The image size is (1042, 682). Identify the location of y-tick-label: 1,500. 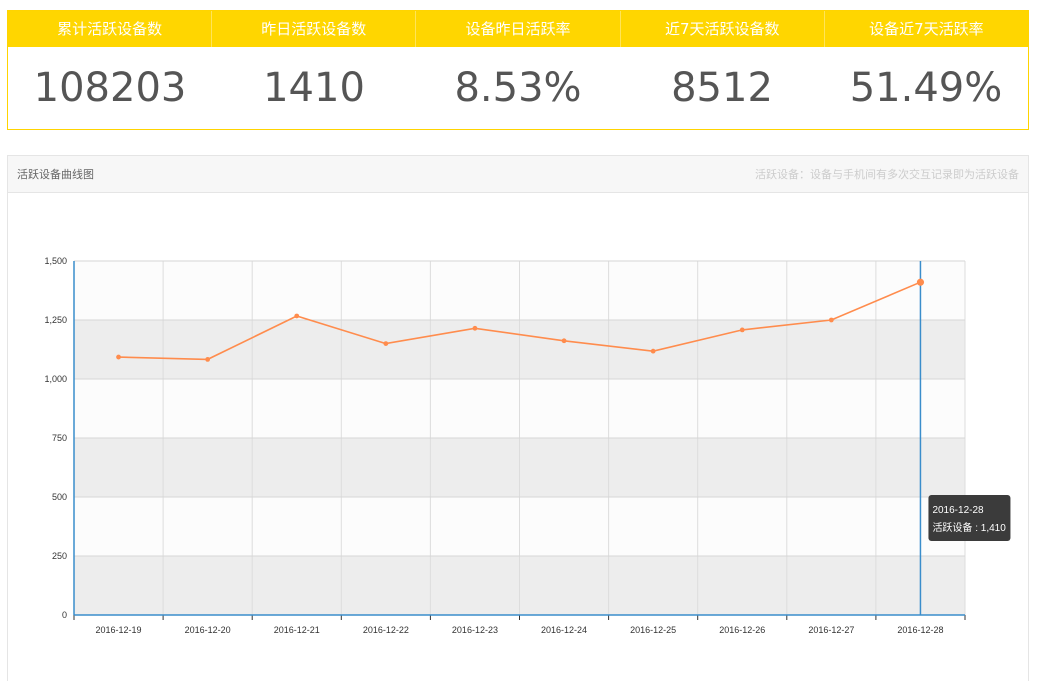
(55, 261).